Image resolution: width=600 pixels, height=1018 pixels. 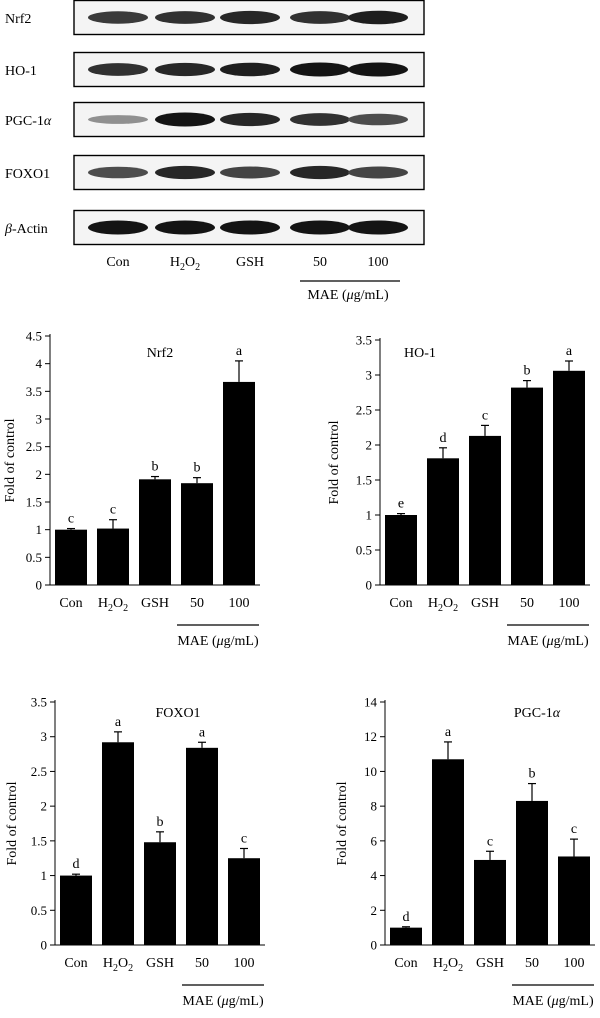 I want to click on blot-row-label: HO-1, so click(x=21, y=71).